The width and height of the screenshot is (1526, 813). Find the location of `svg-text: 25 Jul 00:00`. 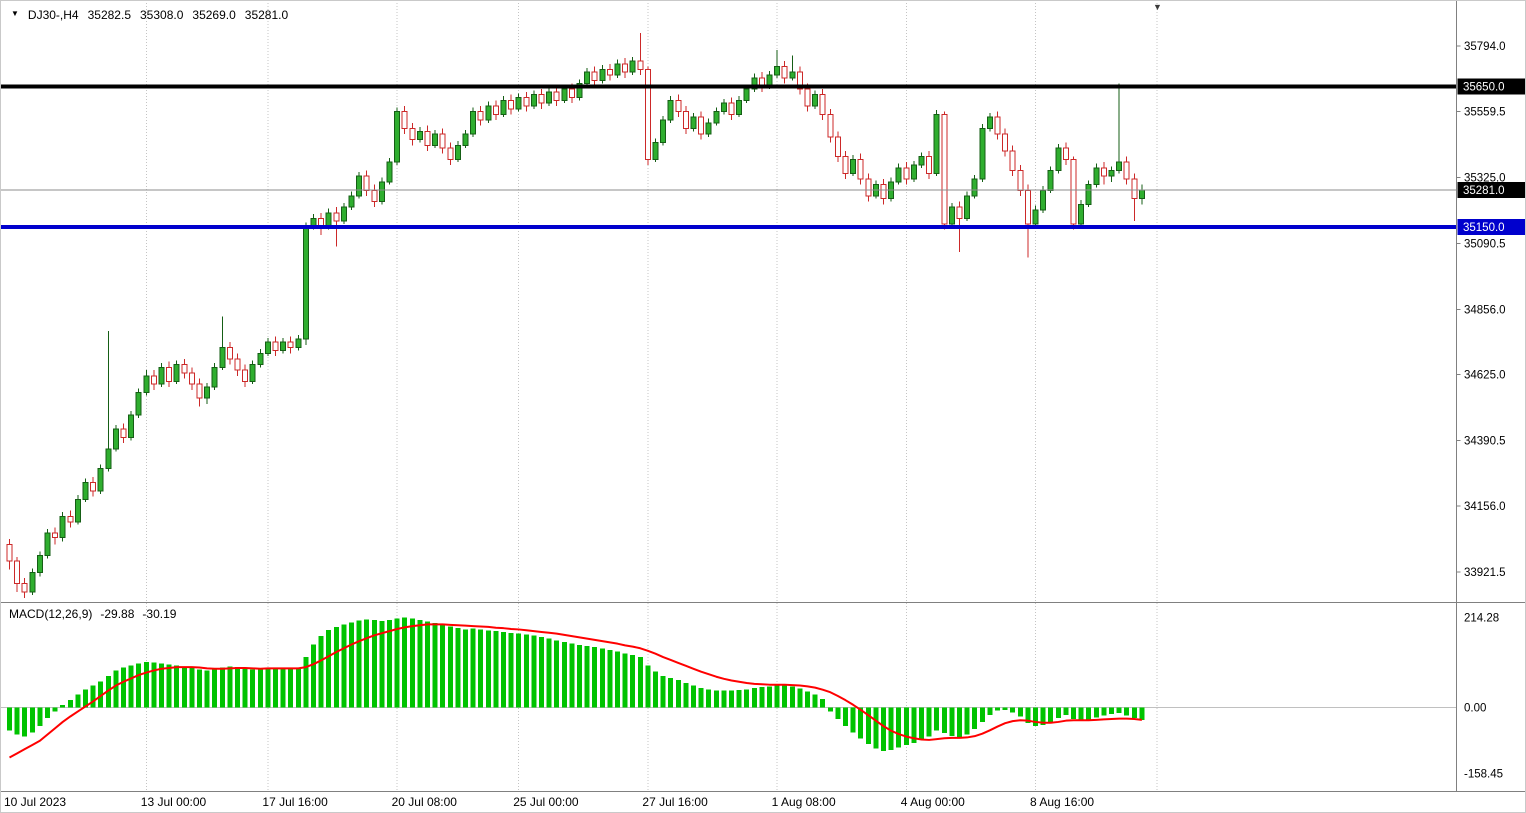

svg-text: 25 Jul 00:00 is located at coordinates (546, 802).